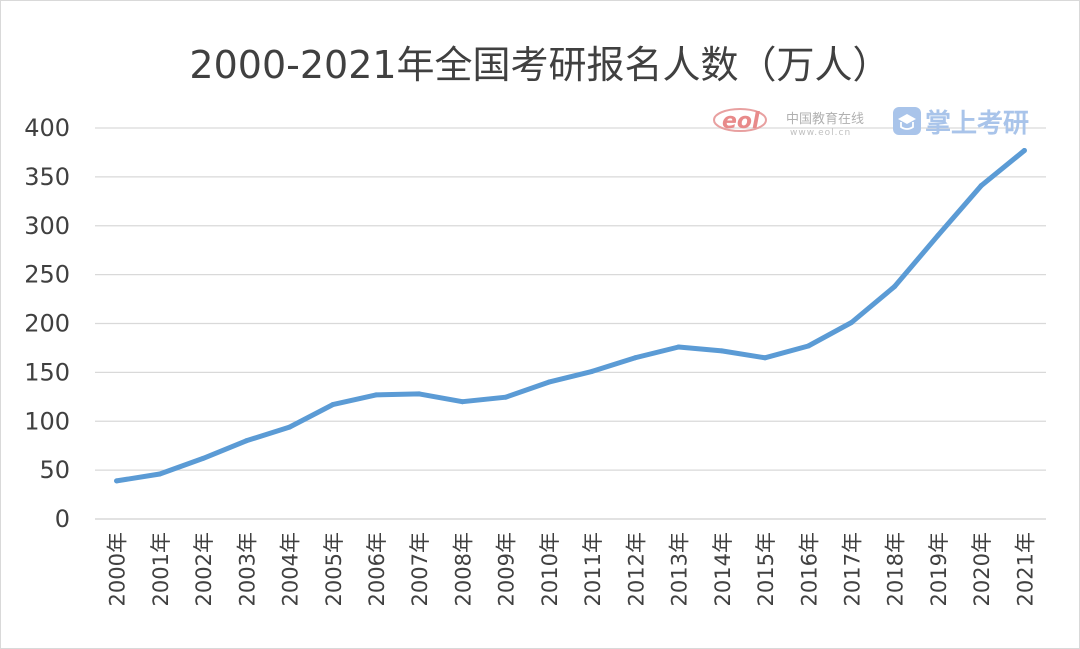  Describe the element at coordinates (636, 569) in the screenshot. I see `x-tick-label: 2012年` at that location.